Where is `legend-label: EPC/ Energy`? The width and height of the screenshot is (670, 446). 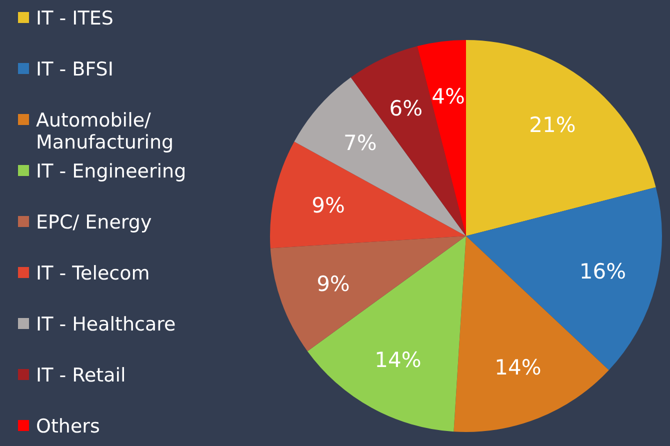
legend-label: EPC/ Energy is located at coordinates (94, 223).